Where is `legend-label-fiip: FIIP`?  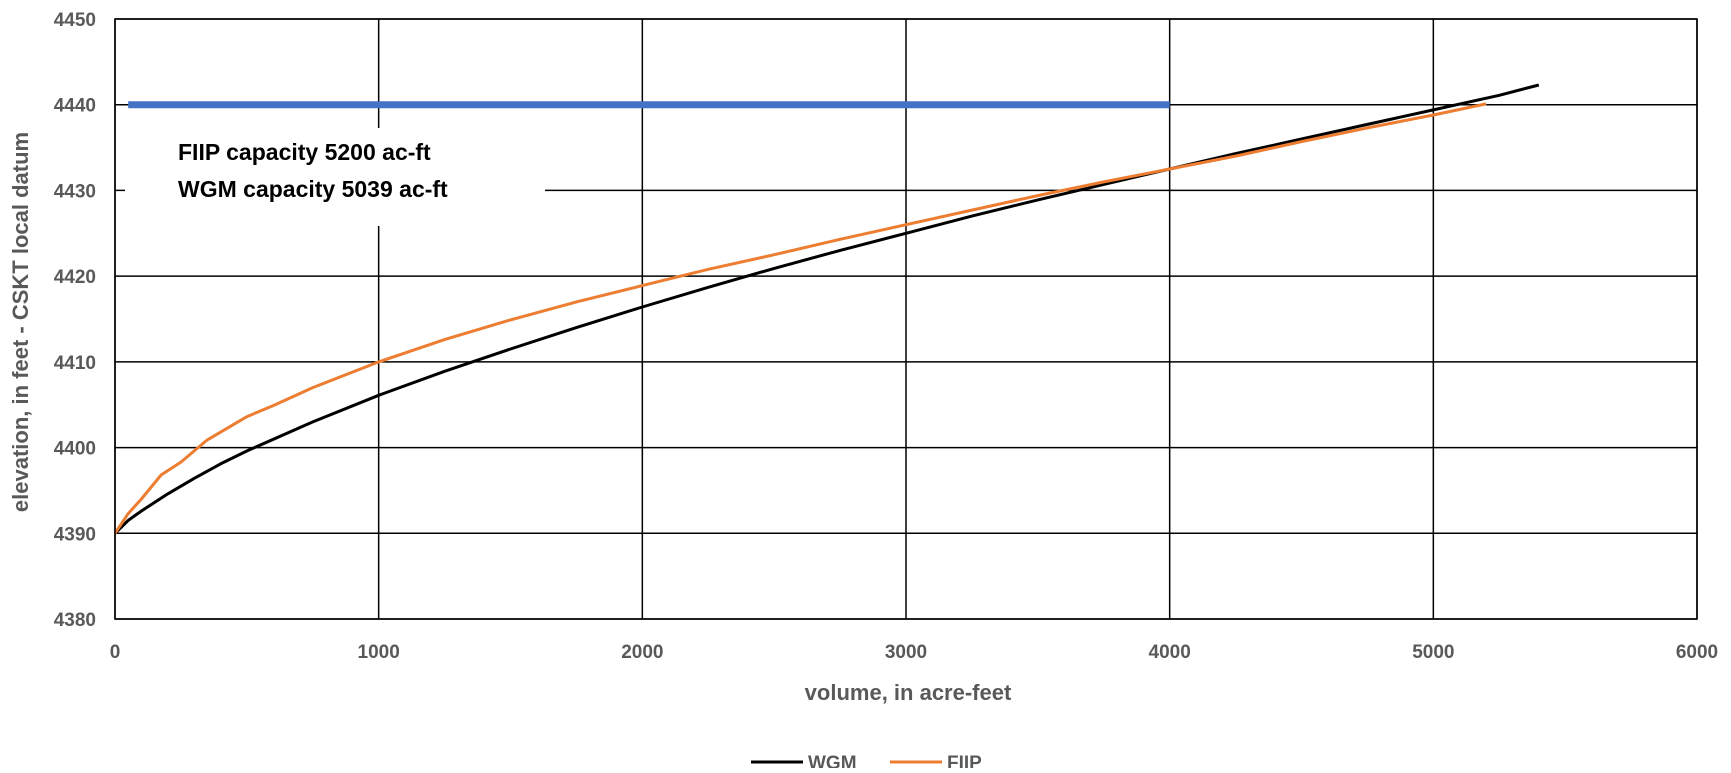
legend-label-fiip: FIIP is located at coordinates (964, 760).